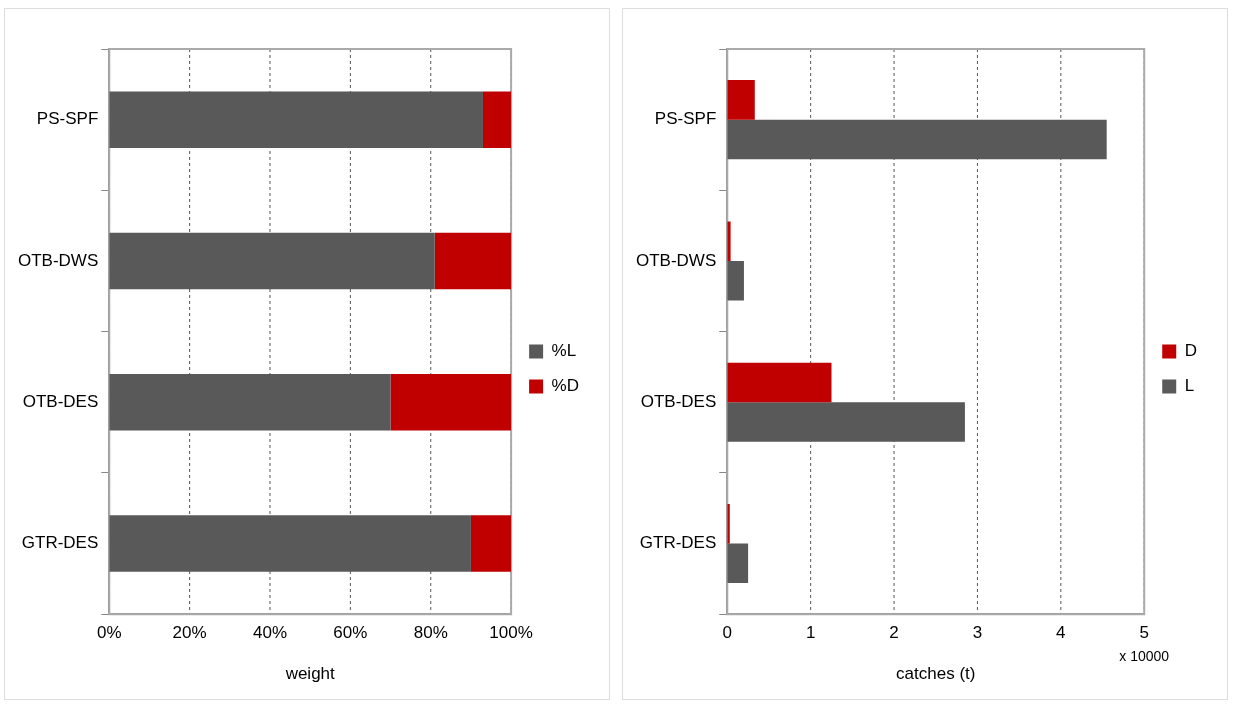 The image size is (1242, 715). I want to click on x-tick-label: 0%, so click(109, 633).